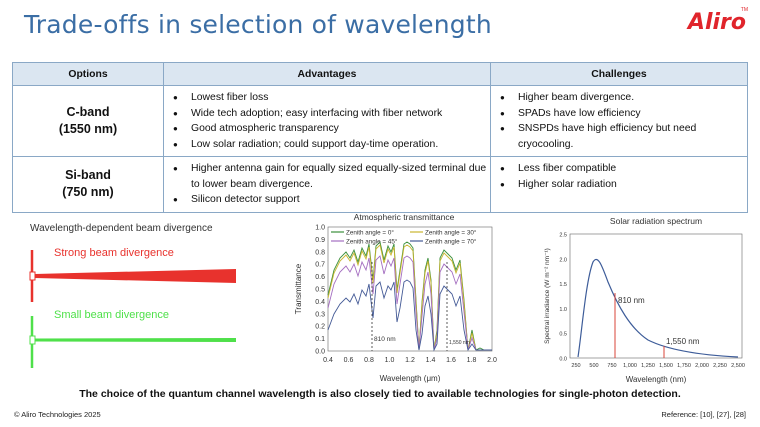 The height and width of the screenshot is (427, 760). I want to click on small-beam-label: Small beam divergence, so click(111, 315).